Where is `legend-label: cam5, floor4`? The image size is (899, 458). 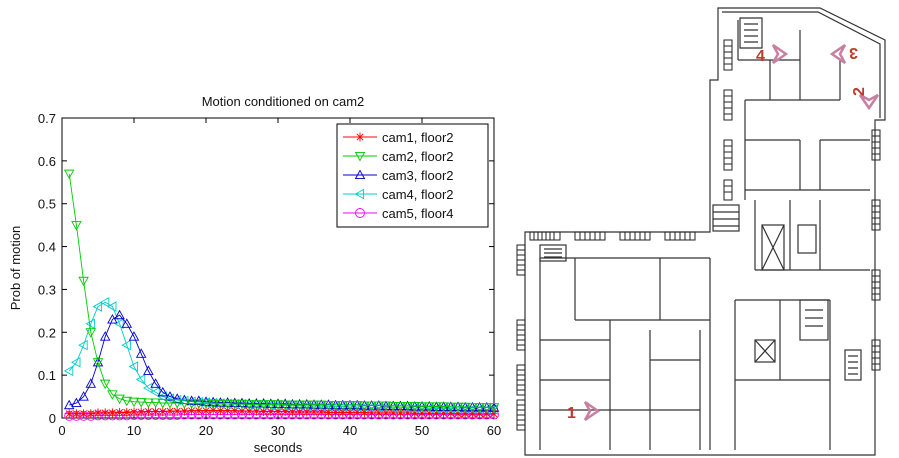
legend-label: cam5, floor4 is located at coordinates (418, 213).